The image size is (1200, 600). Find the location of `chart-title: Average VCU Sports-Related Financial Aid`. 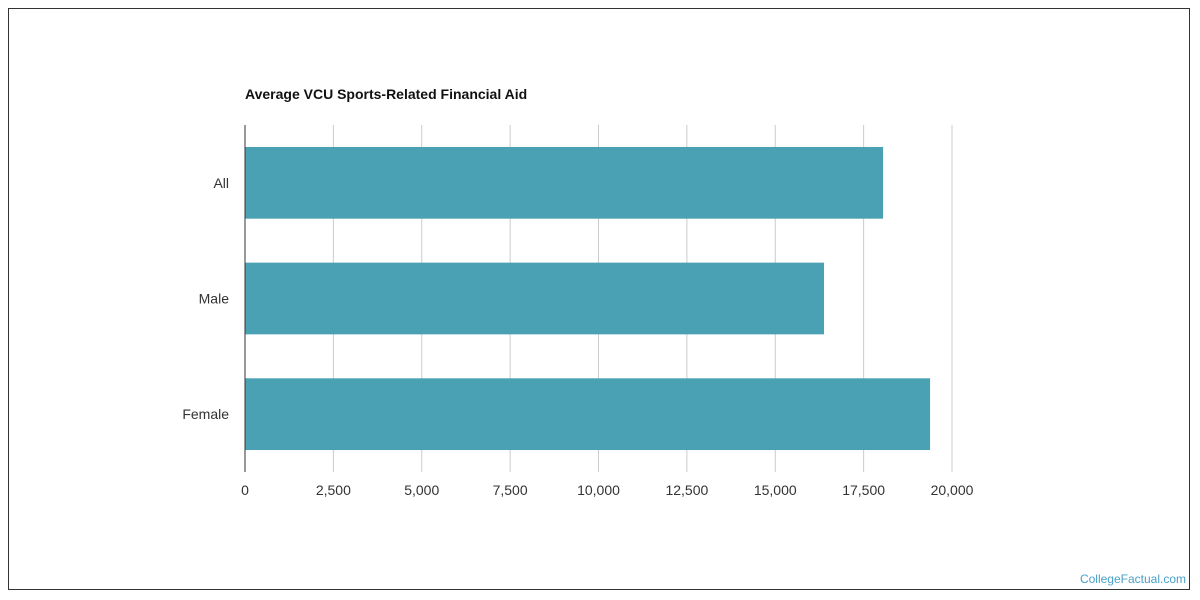

chart-title: Average VCU Sports-Related Financial Aid is located at coordinates (386, 94).